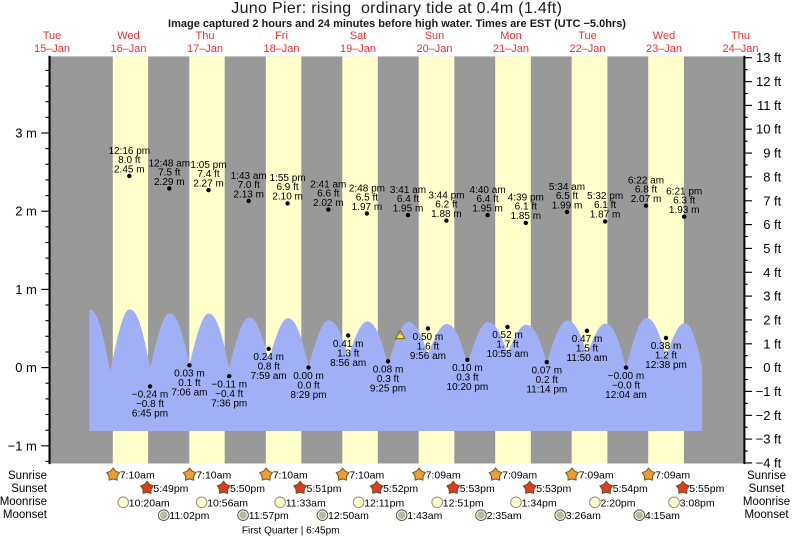 The width and height of the screenshot is (793, 538). Describe the element at coordinates (25, 515) in the screenshot. I see `svg-text: Moonset` at that location.